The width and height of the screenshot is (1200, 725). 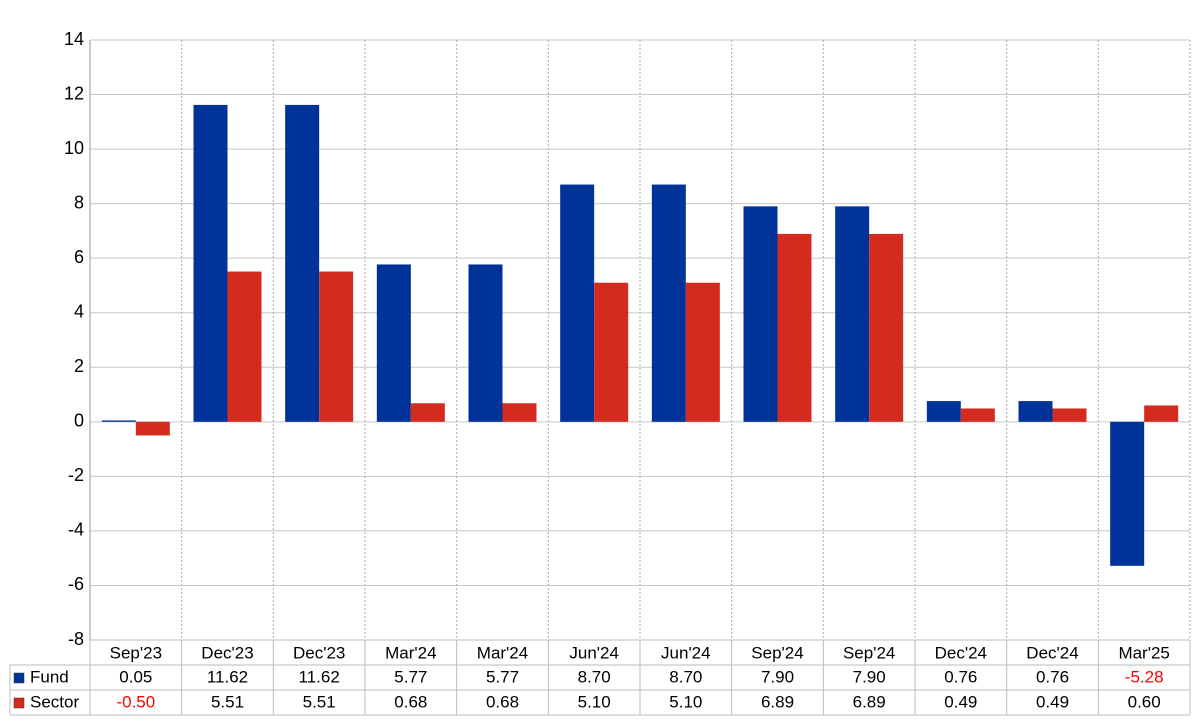 What do you see at coordinates (49, 676) in the screenshot?
I see `legend-label: Fund` at bounding box center [49, 676].